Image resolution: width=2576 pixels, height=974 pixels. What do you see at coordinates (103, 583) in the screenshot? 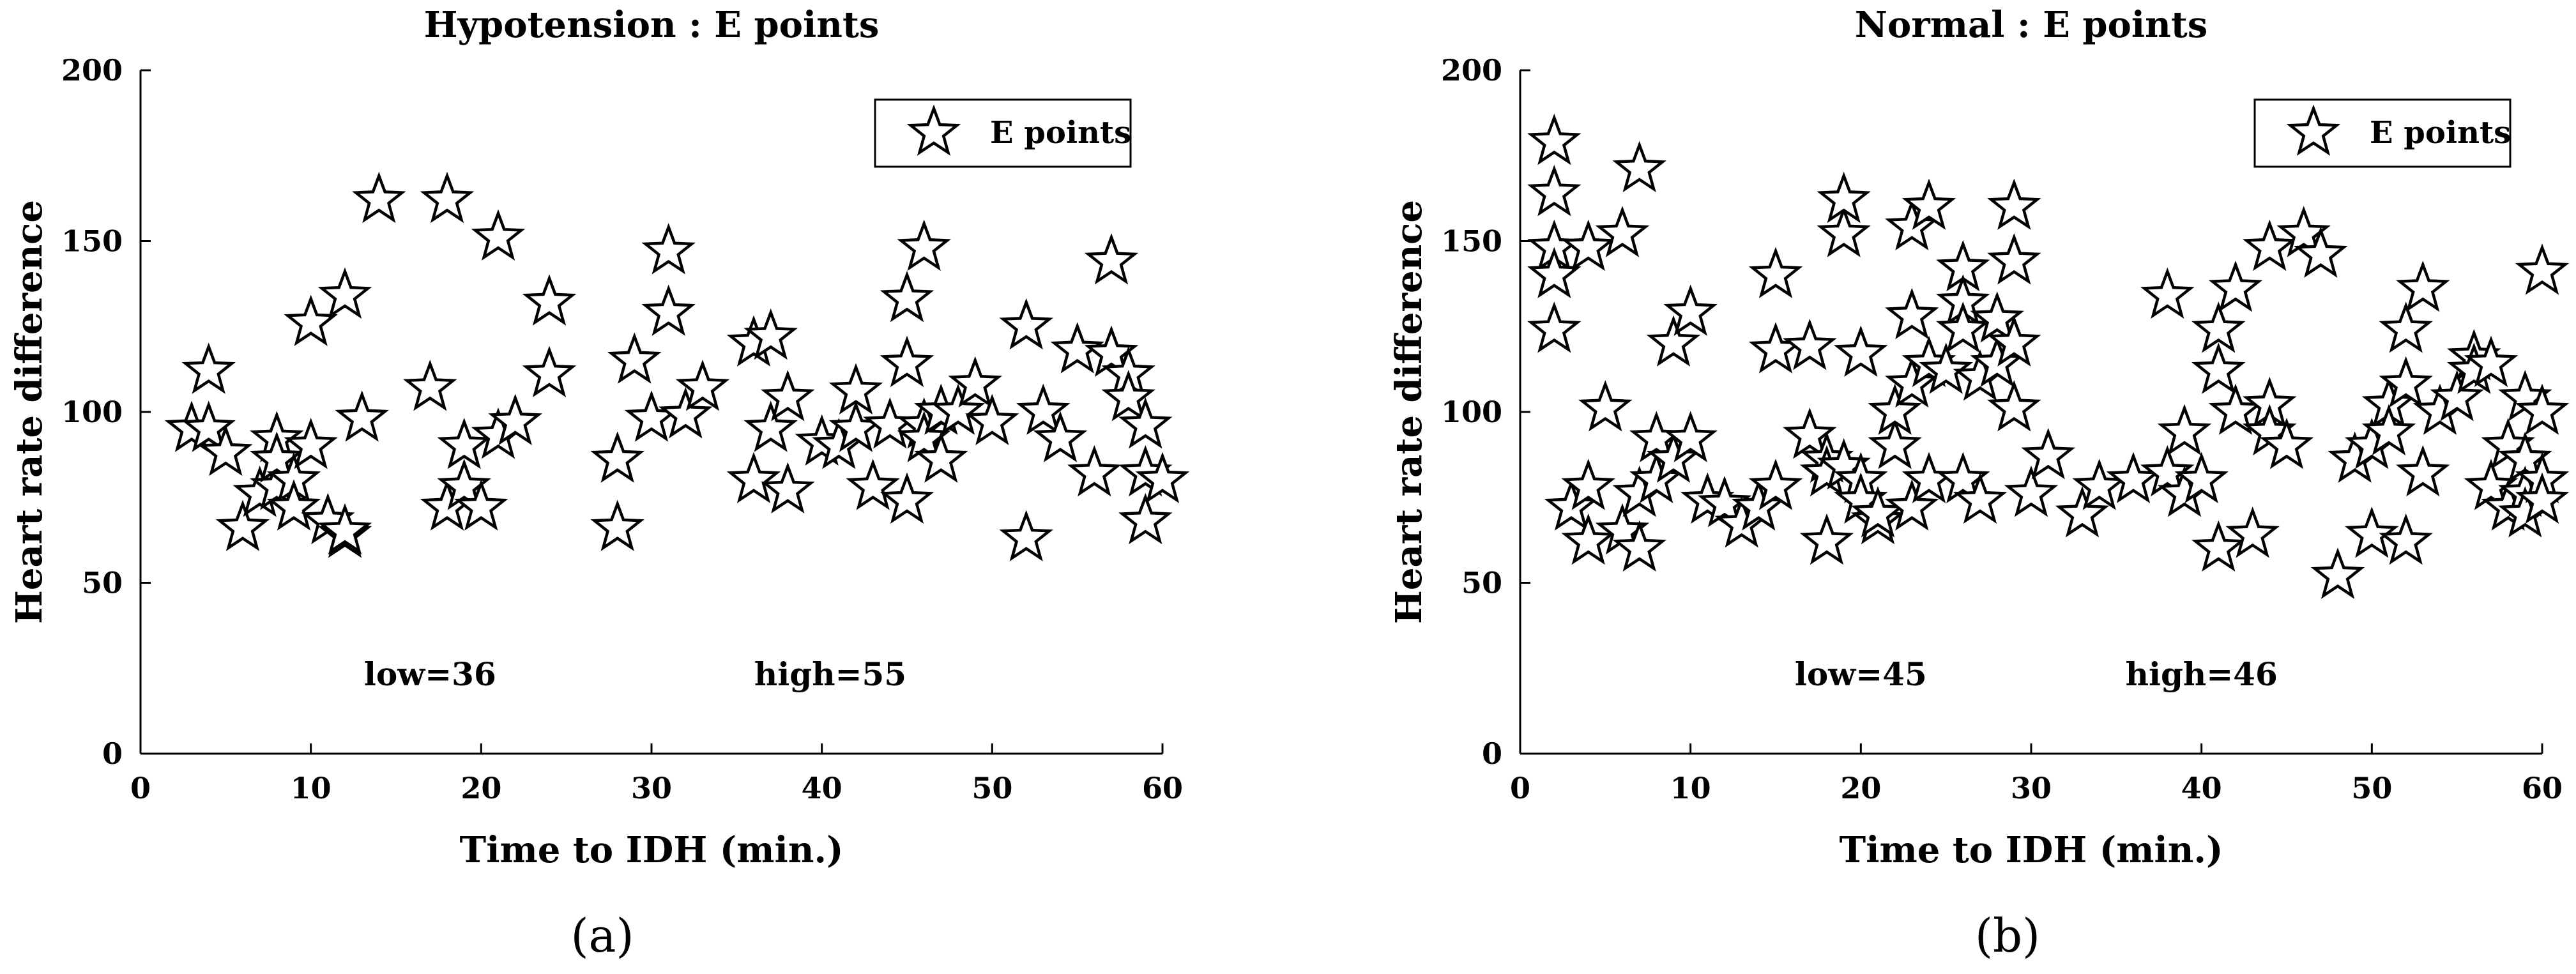
I see `y-tick-label: 50` at bounding box center [103, 583].